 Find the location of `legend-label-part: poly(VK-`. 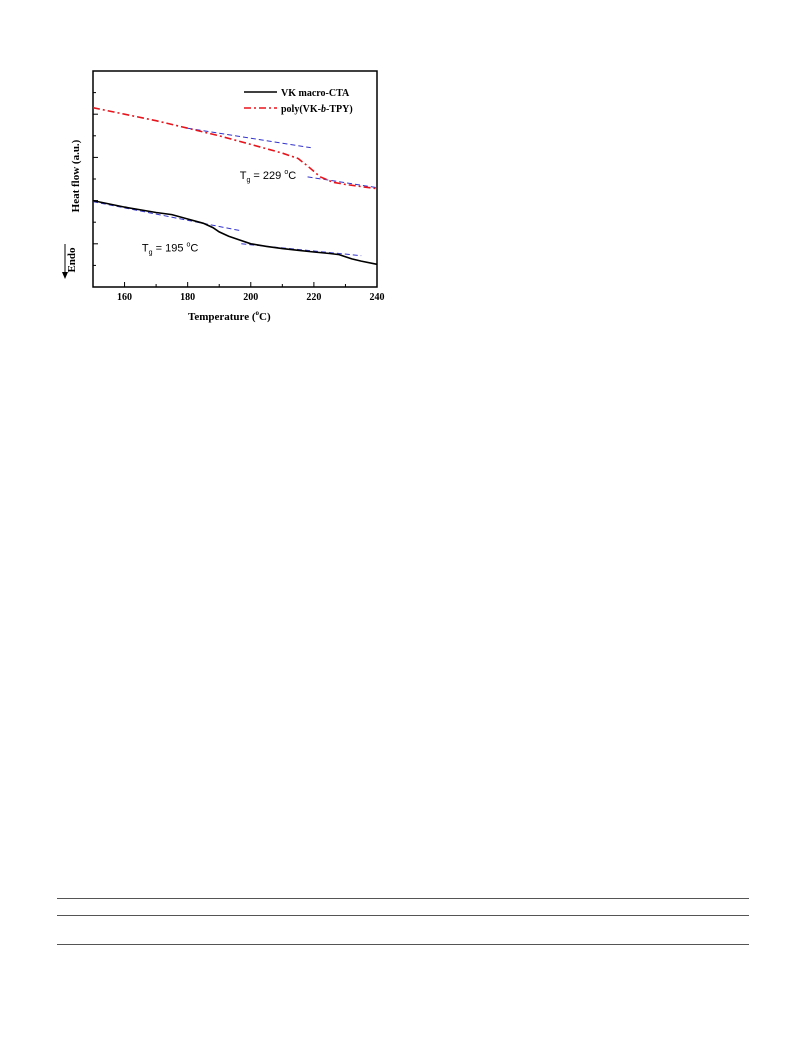

legend-label-part: poly(VK- is located at coordinates (301, 109).